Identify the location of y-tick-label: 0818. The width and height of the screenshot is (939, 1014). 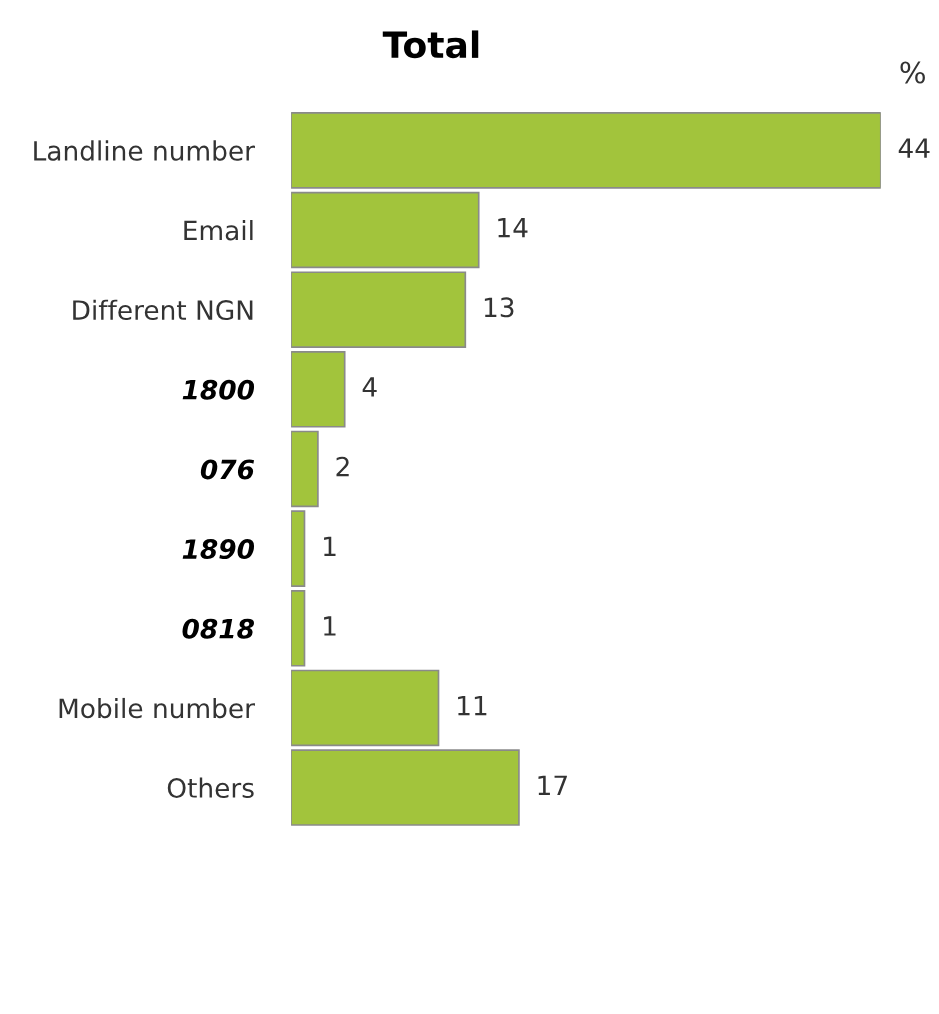
(218, 628).